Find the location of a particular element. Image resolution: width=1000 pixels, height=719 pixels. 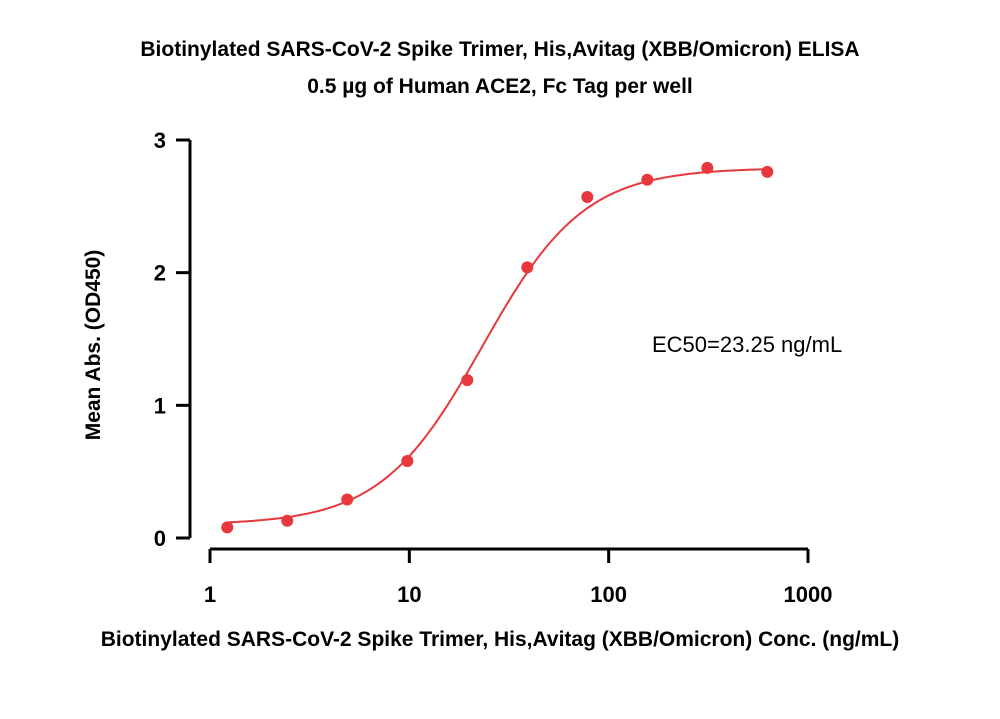

x-tick-label: 1000 is located at coordinates (808, 594).